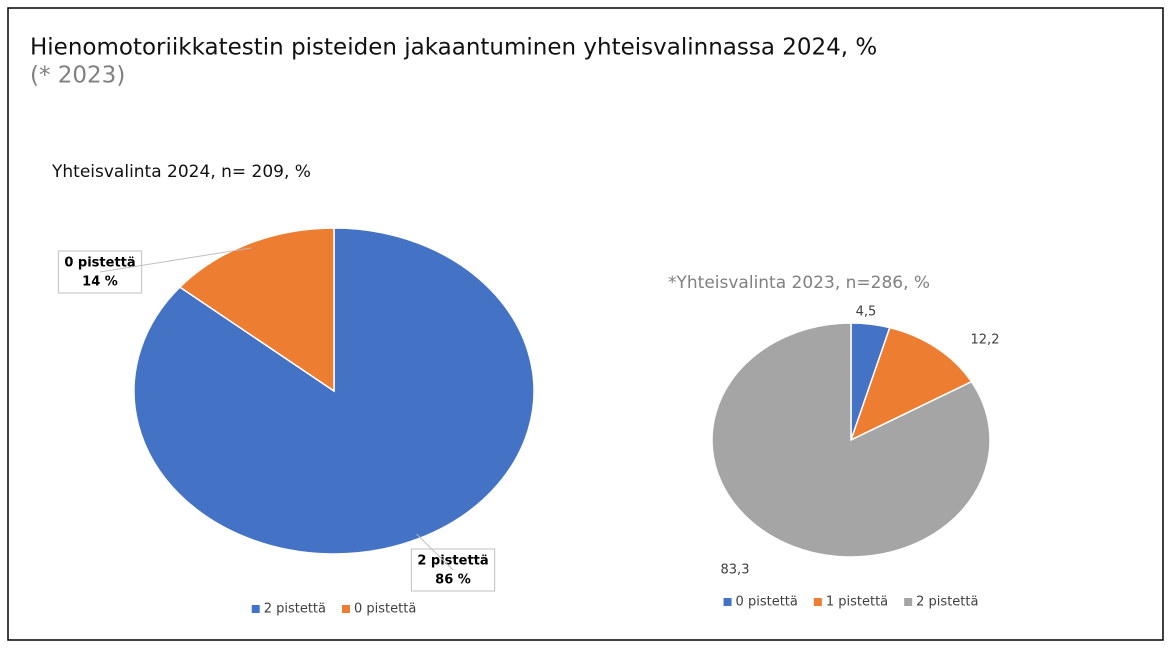 This screenshot has width=1171, height=648. I want to click on data-label: 2 pistettä 86 %, so click(453, 570).